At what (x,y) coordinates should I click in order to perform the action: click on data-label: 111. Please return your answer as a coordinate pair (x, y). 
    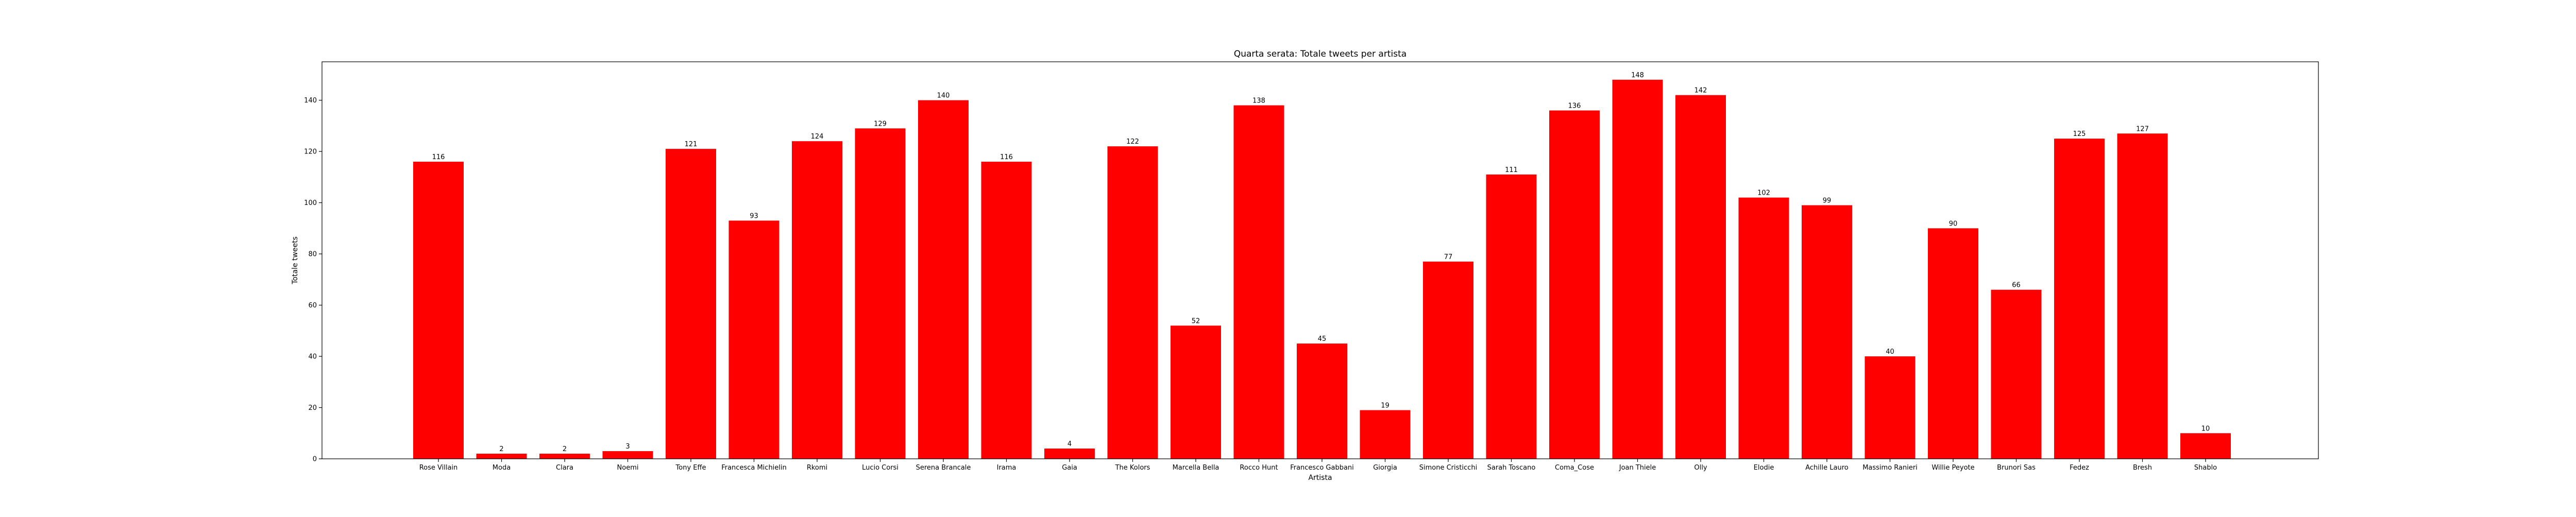
    Looking at the image, I should click on (1511, 170).